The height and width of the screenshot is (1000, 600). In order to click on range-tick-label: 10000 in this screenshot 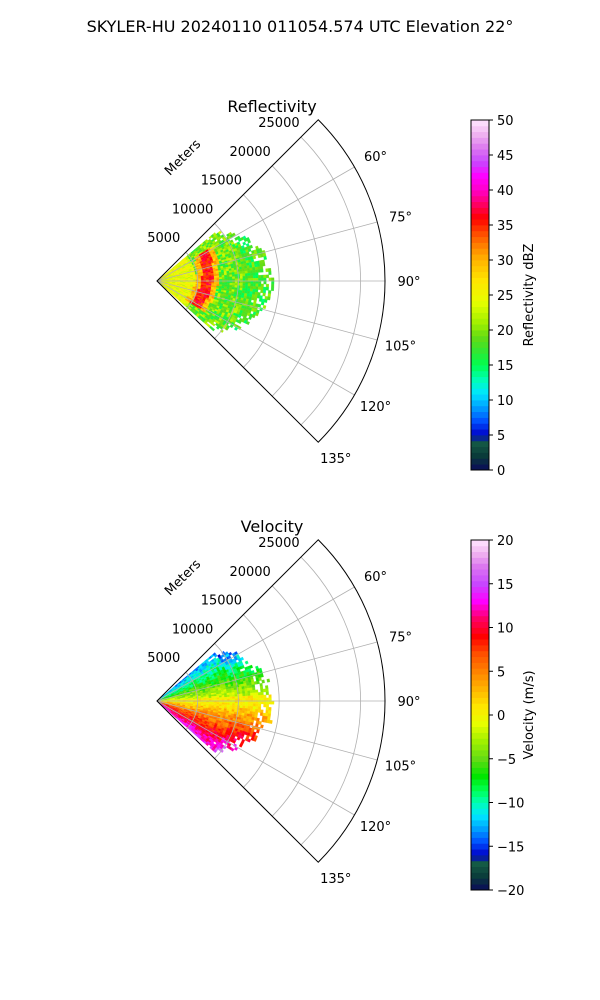, I will do `click(192, 629)`.